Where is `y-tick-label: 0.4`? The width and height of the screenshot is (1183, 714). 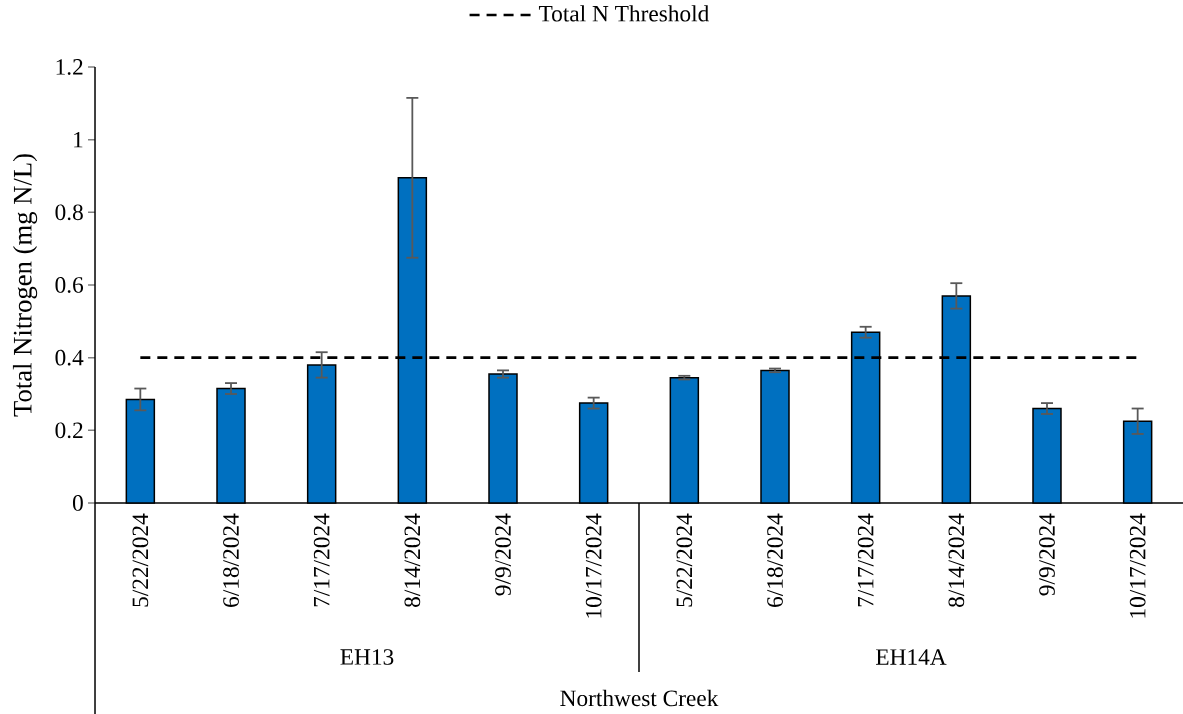 y-tick-label: 0.4 is located at coordinates (69, 357).